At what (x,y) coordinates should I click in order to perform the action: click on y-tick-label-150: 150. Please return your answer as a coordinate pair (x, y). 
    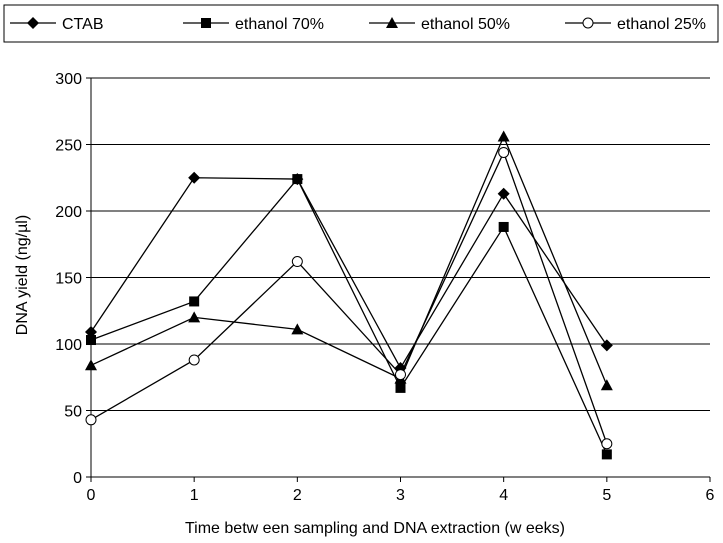
    Looking at the image, I should click on (68, 279).